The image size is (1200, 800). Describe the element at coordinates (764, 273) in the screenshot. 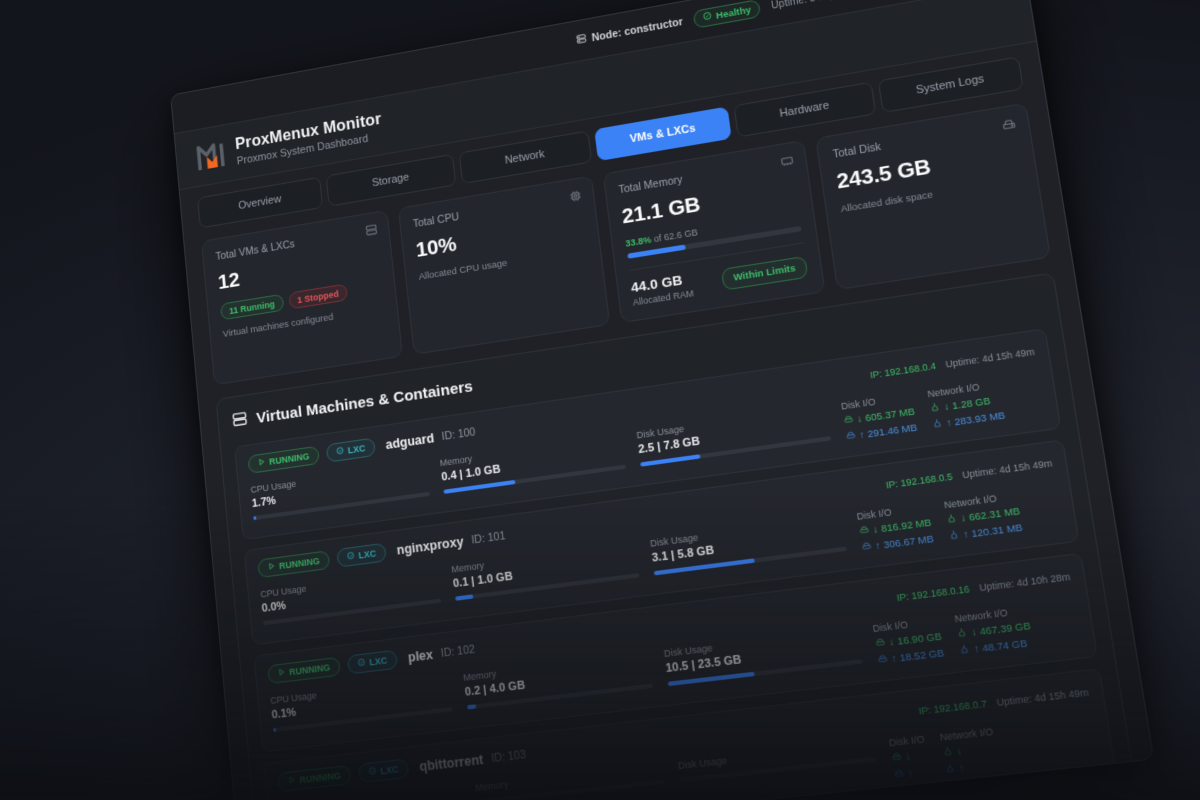

I see `memory-status-badge: Within Limits` at that location.